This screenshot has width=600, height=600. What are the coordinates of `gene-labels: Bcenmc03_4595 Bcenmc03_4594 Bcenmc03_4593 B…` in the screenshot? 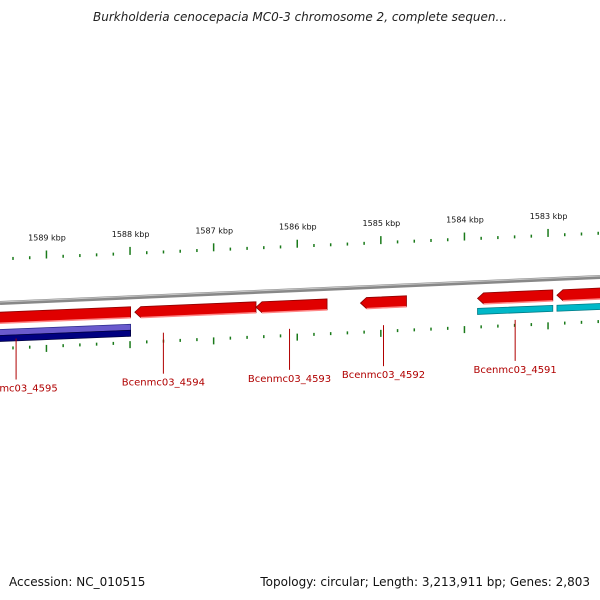 It's located at (278, 357).